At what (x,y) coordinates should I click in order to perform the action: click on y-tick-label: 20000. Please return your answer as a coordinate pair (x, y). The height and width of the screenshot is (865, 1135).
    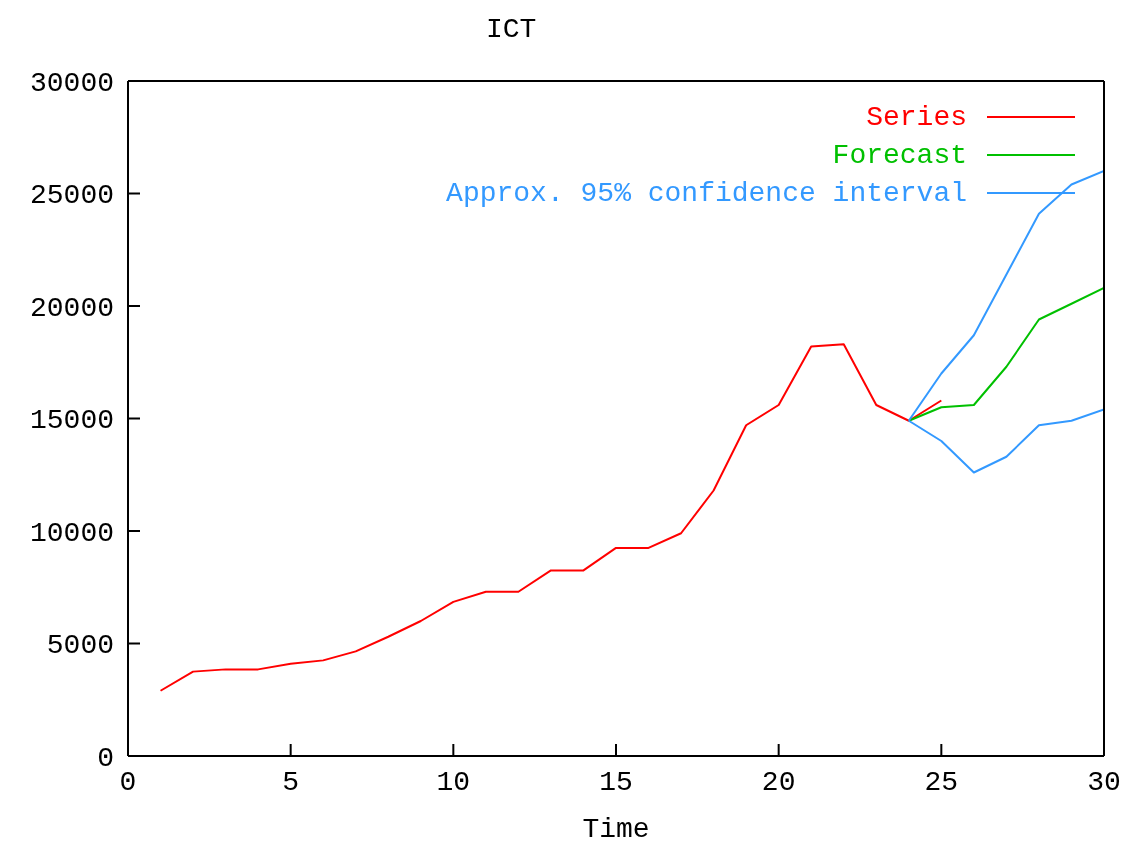
    Looking at the image, I should click on (71, 308).